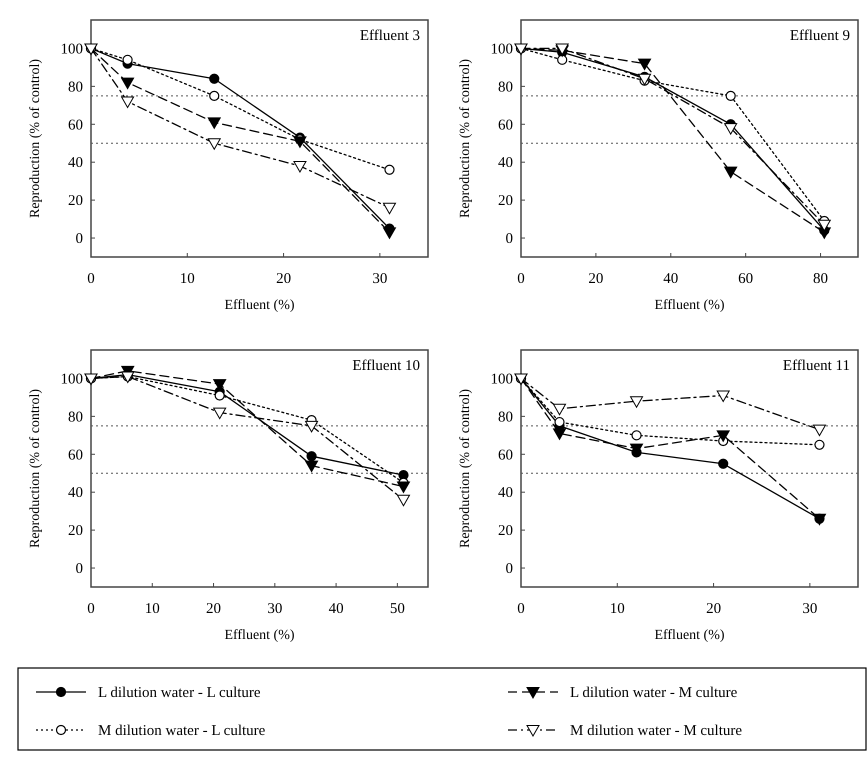  I want to click on text: Effluent 10, so click(386, 366).